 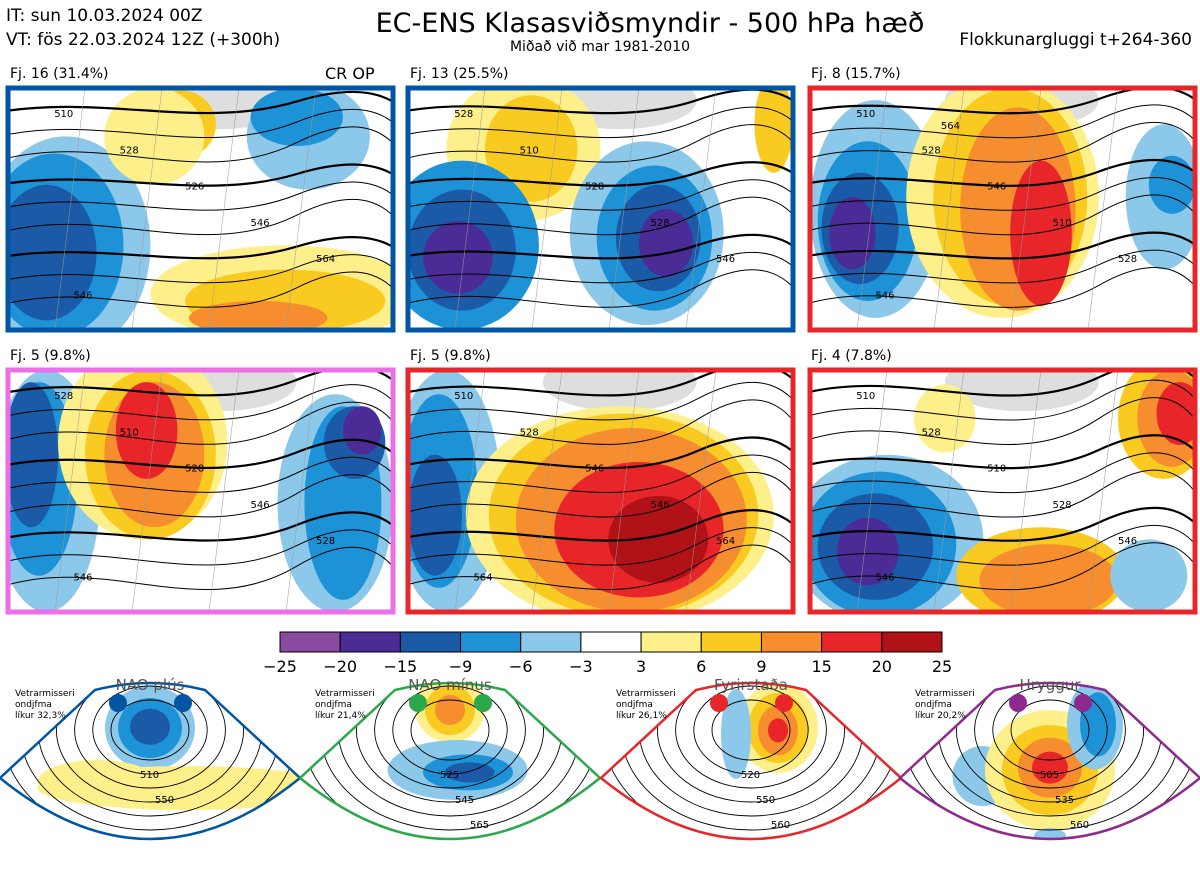 What do you see at coordinates (940, 716) in the screenshot?
I see `pattern-probability: líkur 20,2%` at bounding box center [940, 716].